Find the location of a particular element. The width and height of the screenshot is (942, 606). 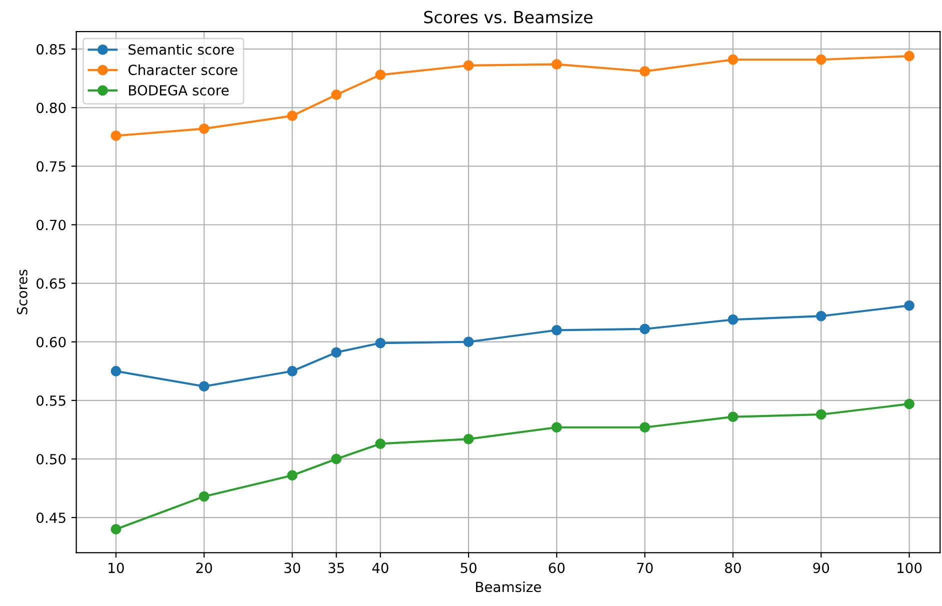

y-tick-label: 0.50 is located at coordinates (51, 459).